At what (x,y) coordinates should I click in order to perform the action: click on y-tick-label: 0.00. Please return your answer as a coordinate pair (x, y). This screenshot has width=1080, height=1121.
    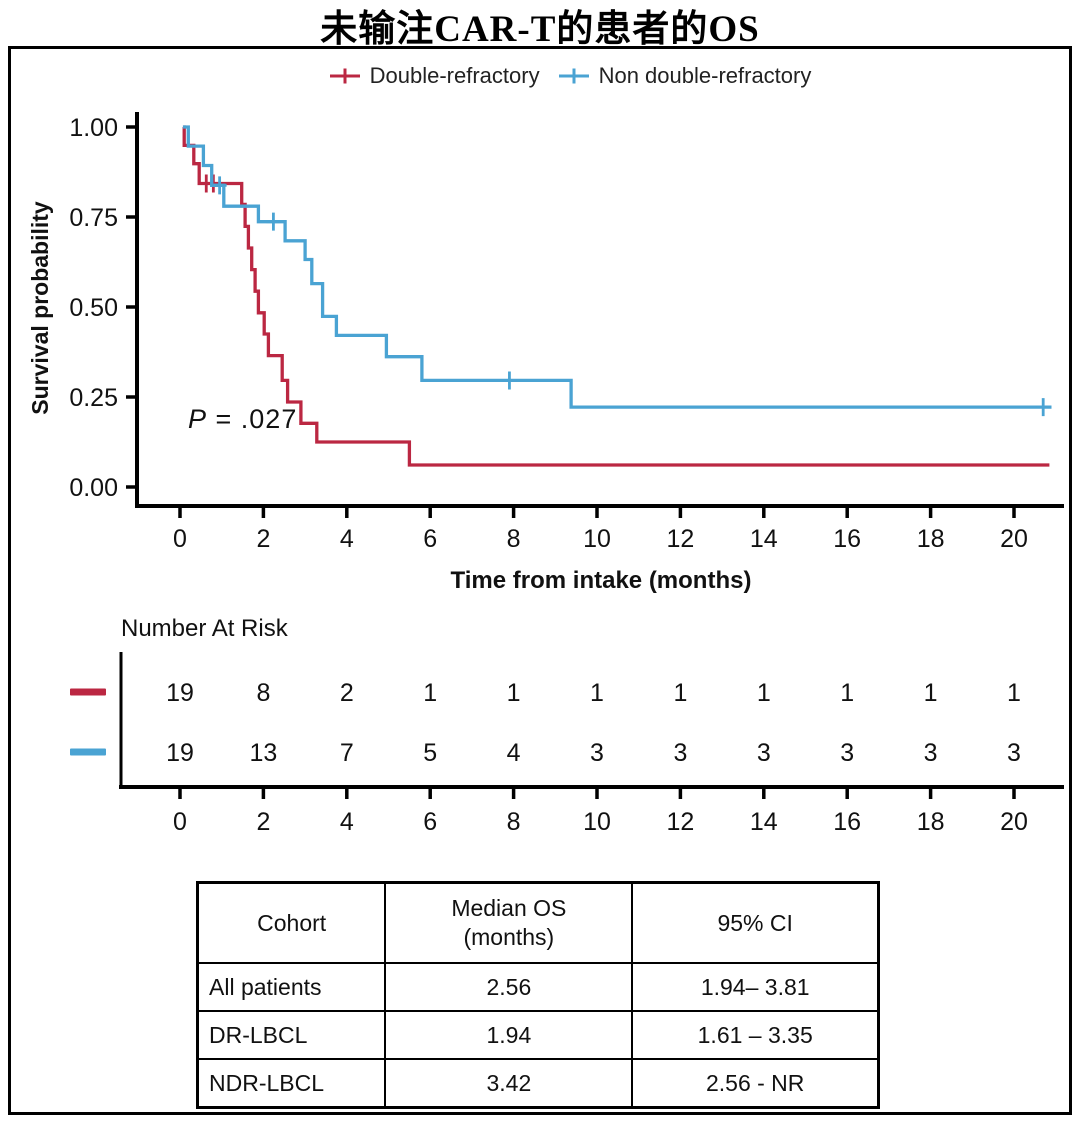
    Looking at the image, I should click on (93, 488).